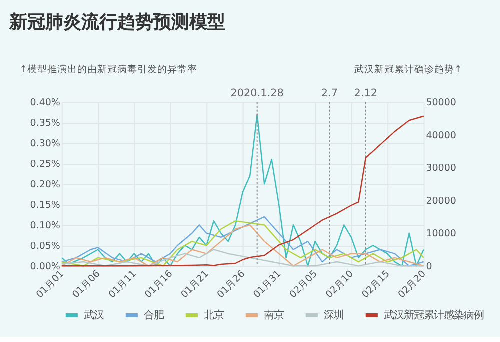  What do you see at coordinates (441, 234) in the screenshot?
I see `y2-tick-label: 10000` at bounding box center [441, 234].